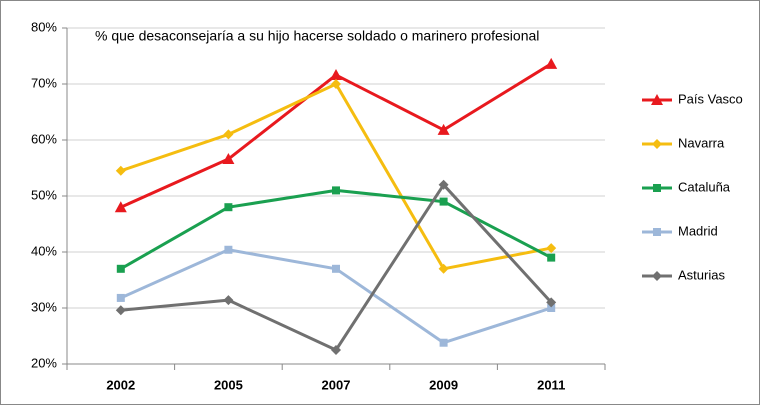  I want to click on legend-label: Navarra, so click(701, 142).